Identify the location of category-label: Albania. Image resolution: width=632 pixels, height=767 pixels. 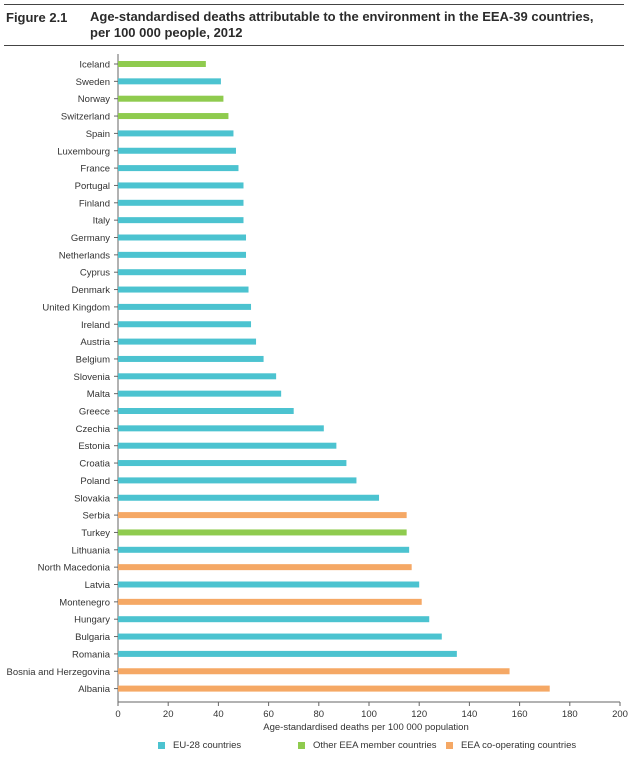
(94, 689).